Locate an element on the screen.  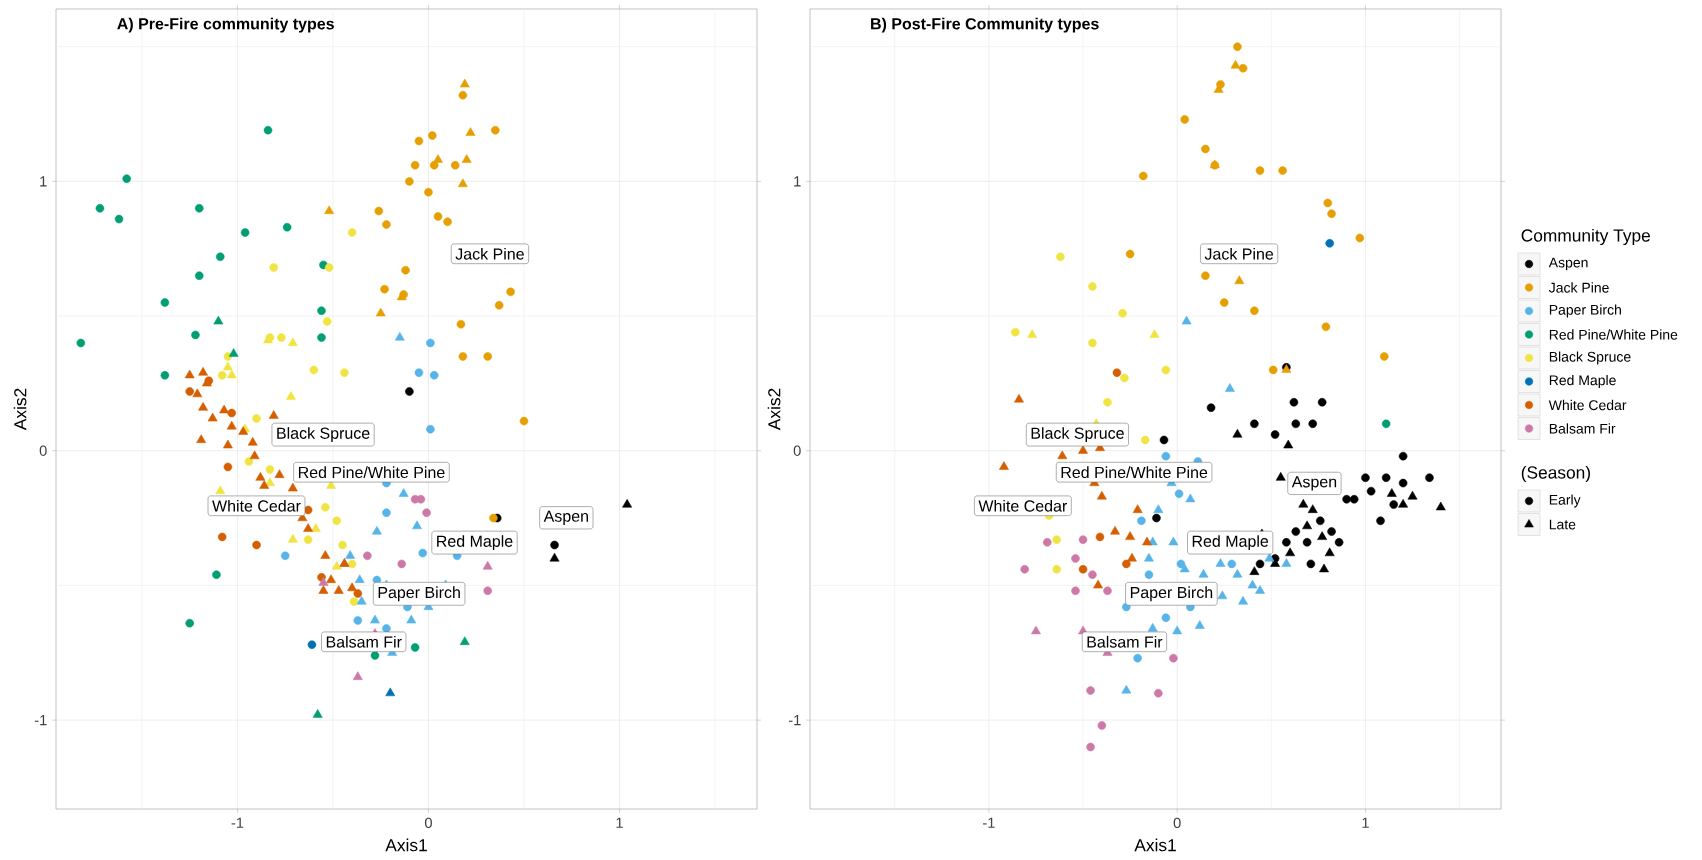
legend-label: Jack Pine is located at coordinates (1578, 287).